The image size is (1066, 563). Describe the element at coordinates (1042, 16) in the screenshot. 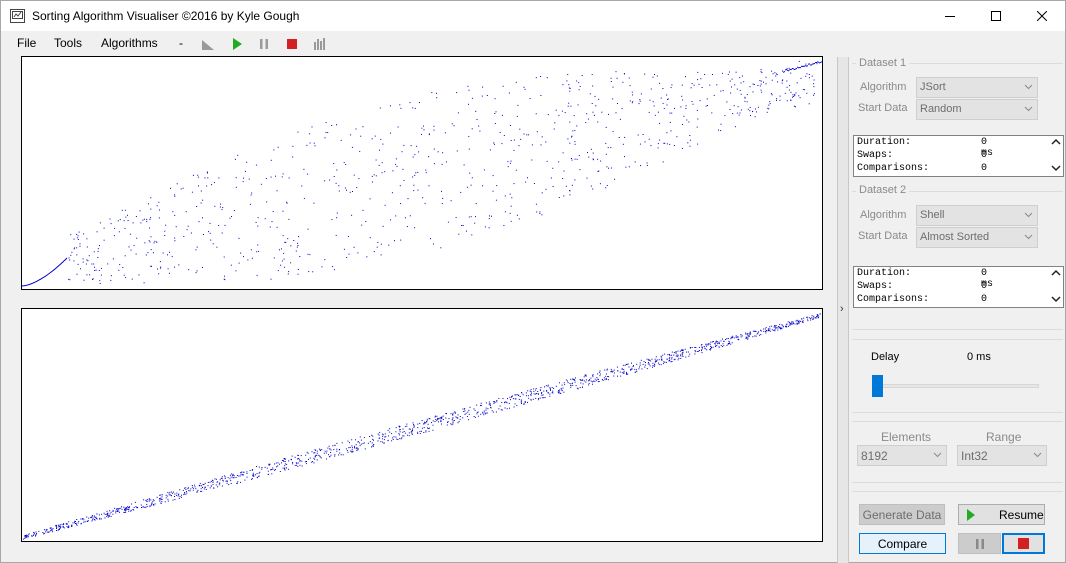

I see `close-button` at that location.